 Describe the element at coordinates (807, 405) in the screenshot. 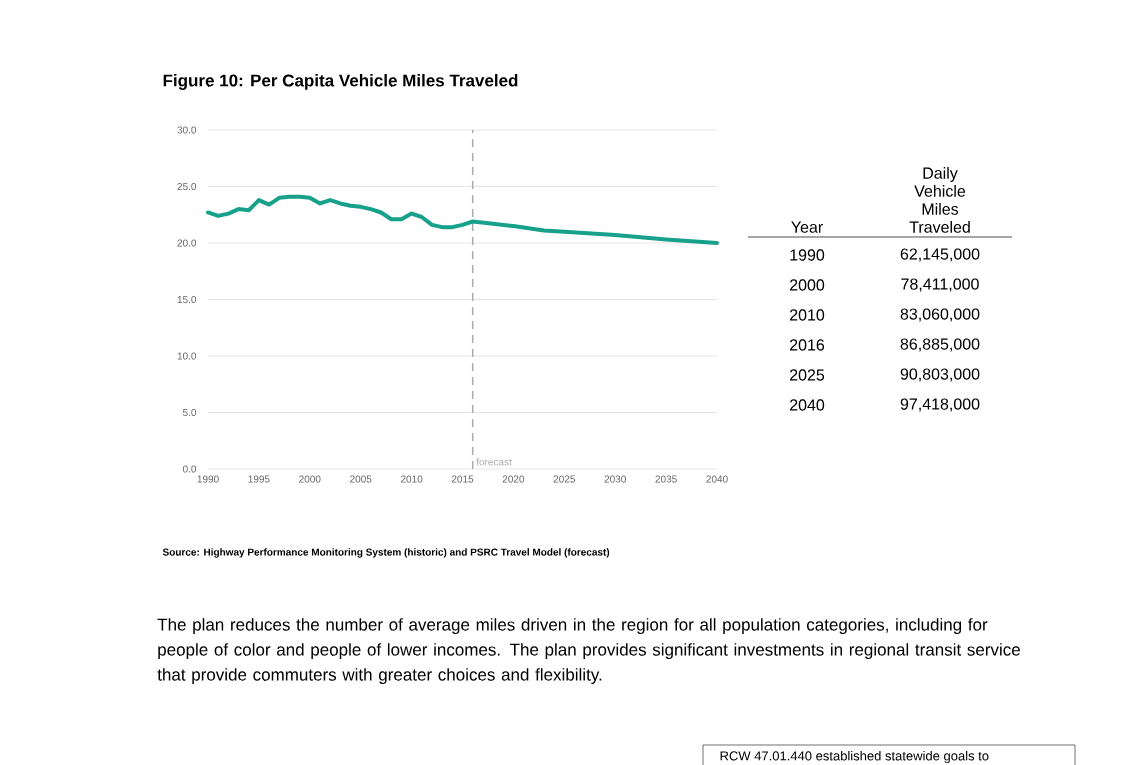

I see `text: 2040` at that location.